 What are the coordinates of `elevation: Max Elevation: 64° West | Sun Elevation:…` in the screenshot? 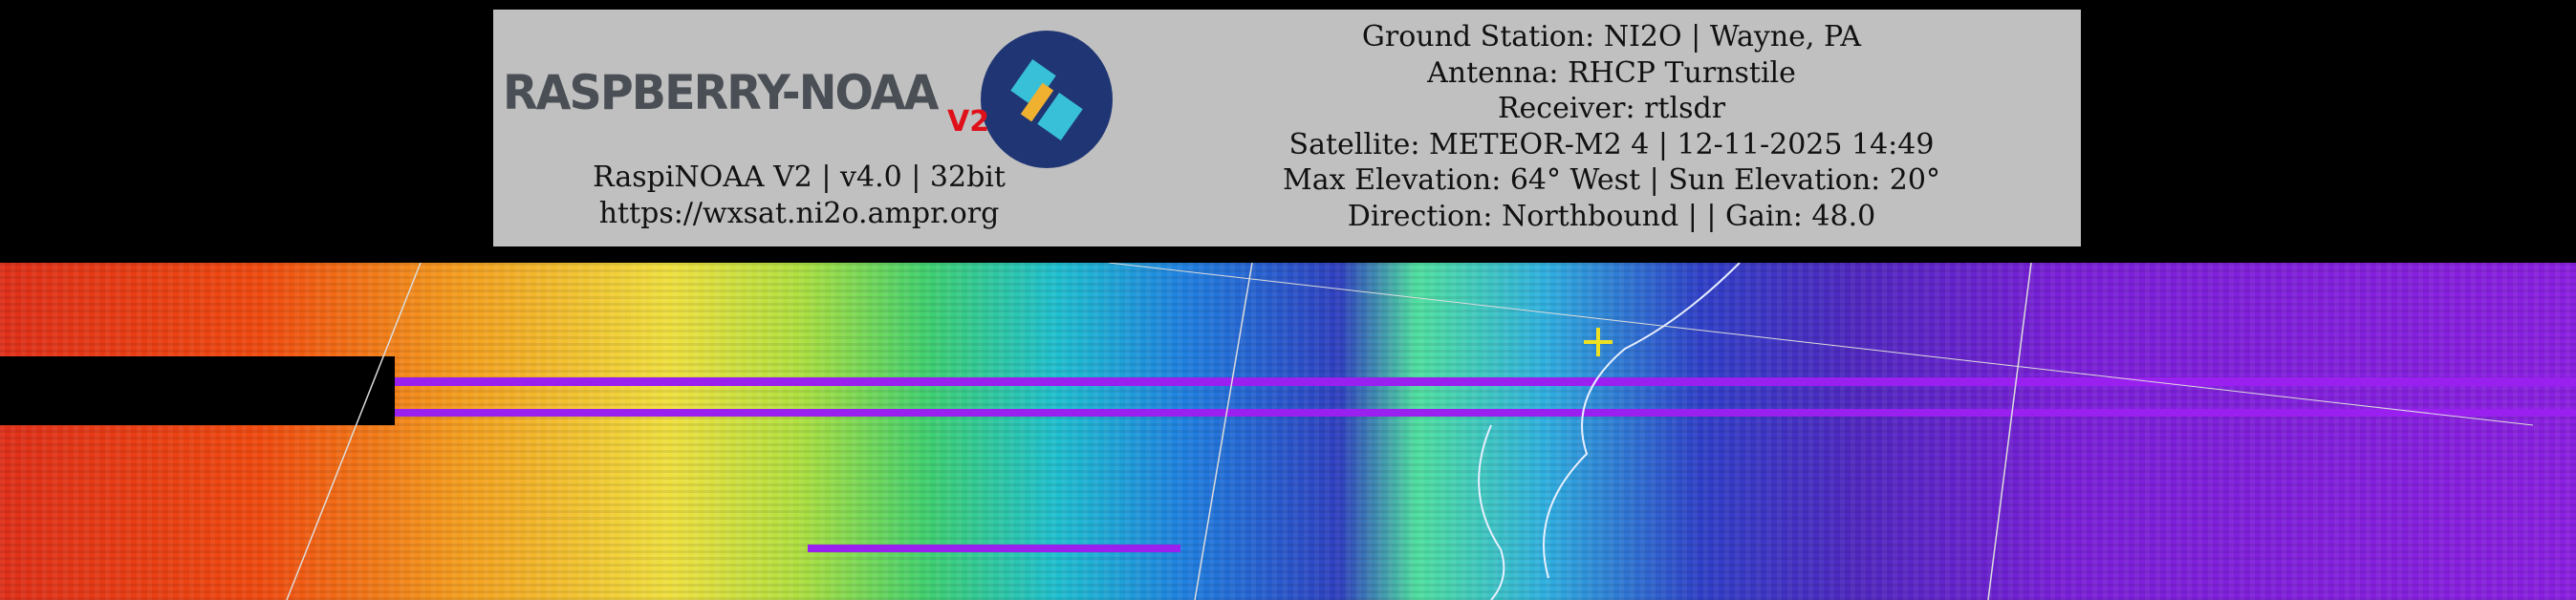 It's located at (1611, 180).